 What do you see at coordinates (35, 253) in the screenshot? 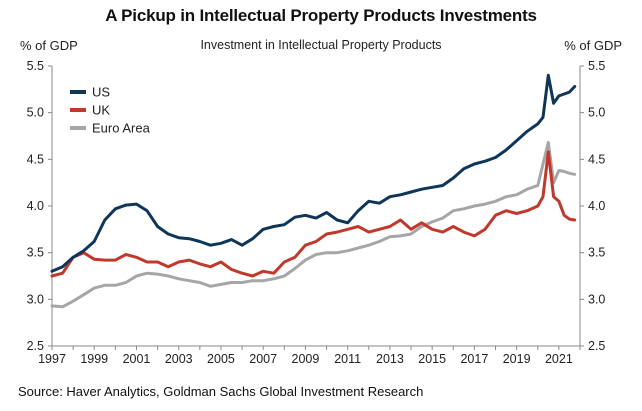
I see `y-tick-label-left: 3.5` at bounding box center [35, 253].